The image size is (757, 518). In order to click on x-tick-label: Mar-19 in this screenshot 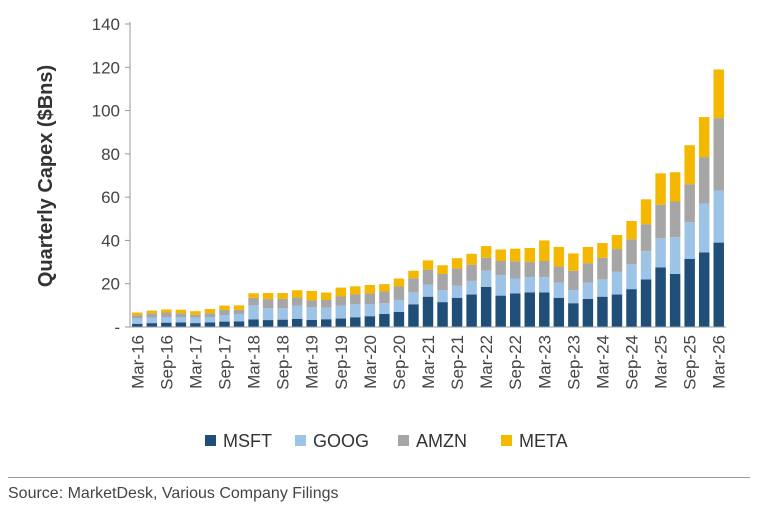, I will do `click(312, 362)`.